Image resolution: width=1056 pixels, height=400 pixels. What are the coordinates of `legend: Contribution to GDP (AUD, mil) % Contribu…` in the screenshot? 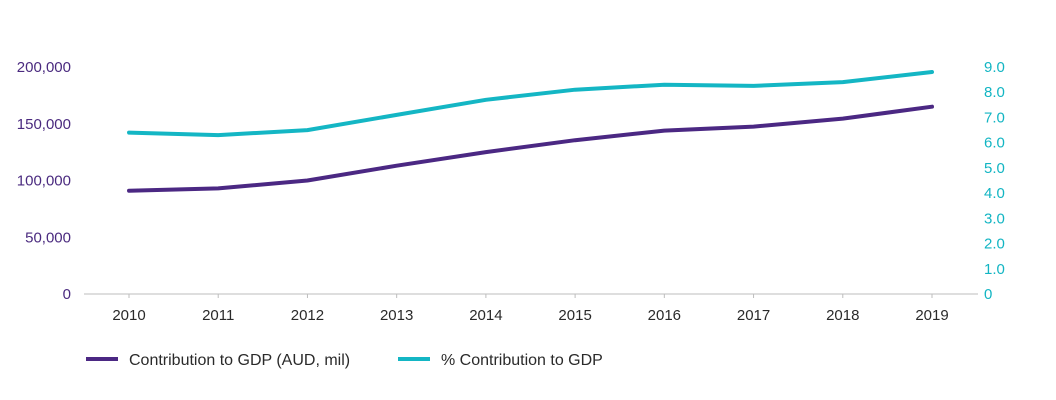 It's located at (344, 360).